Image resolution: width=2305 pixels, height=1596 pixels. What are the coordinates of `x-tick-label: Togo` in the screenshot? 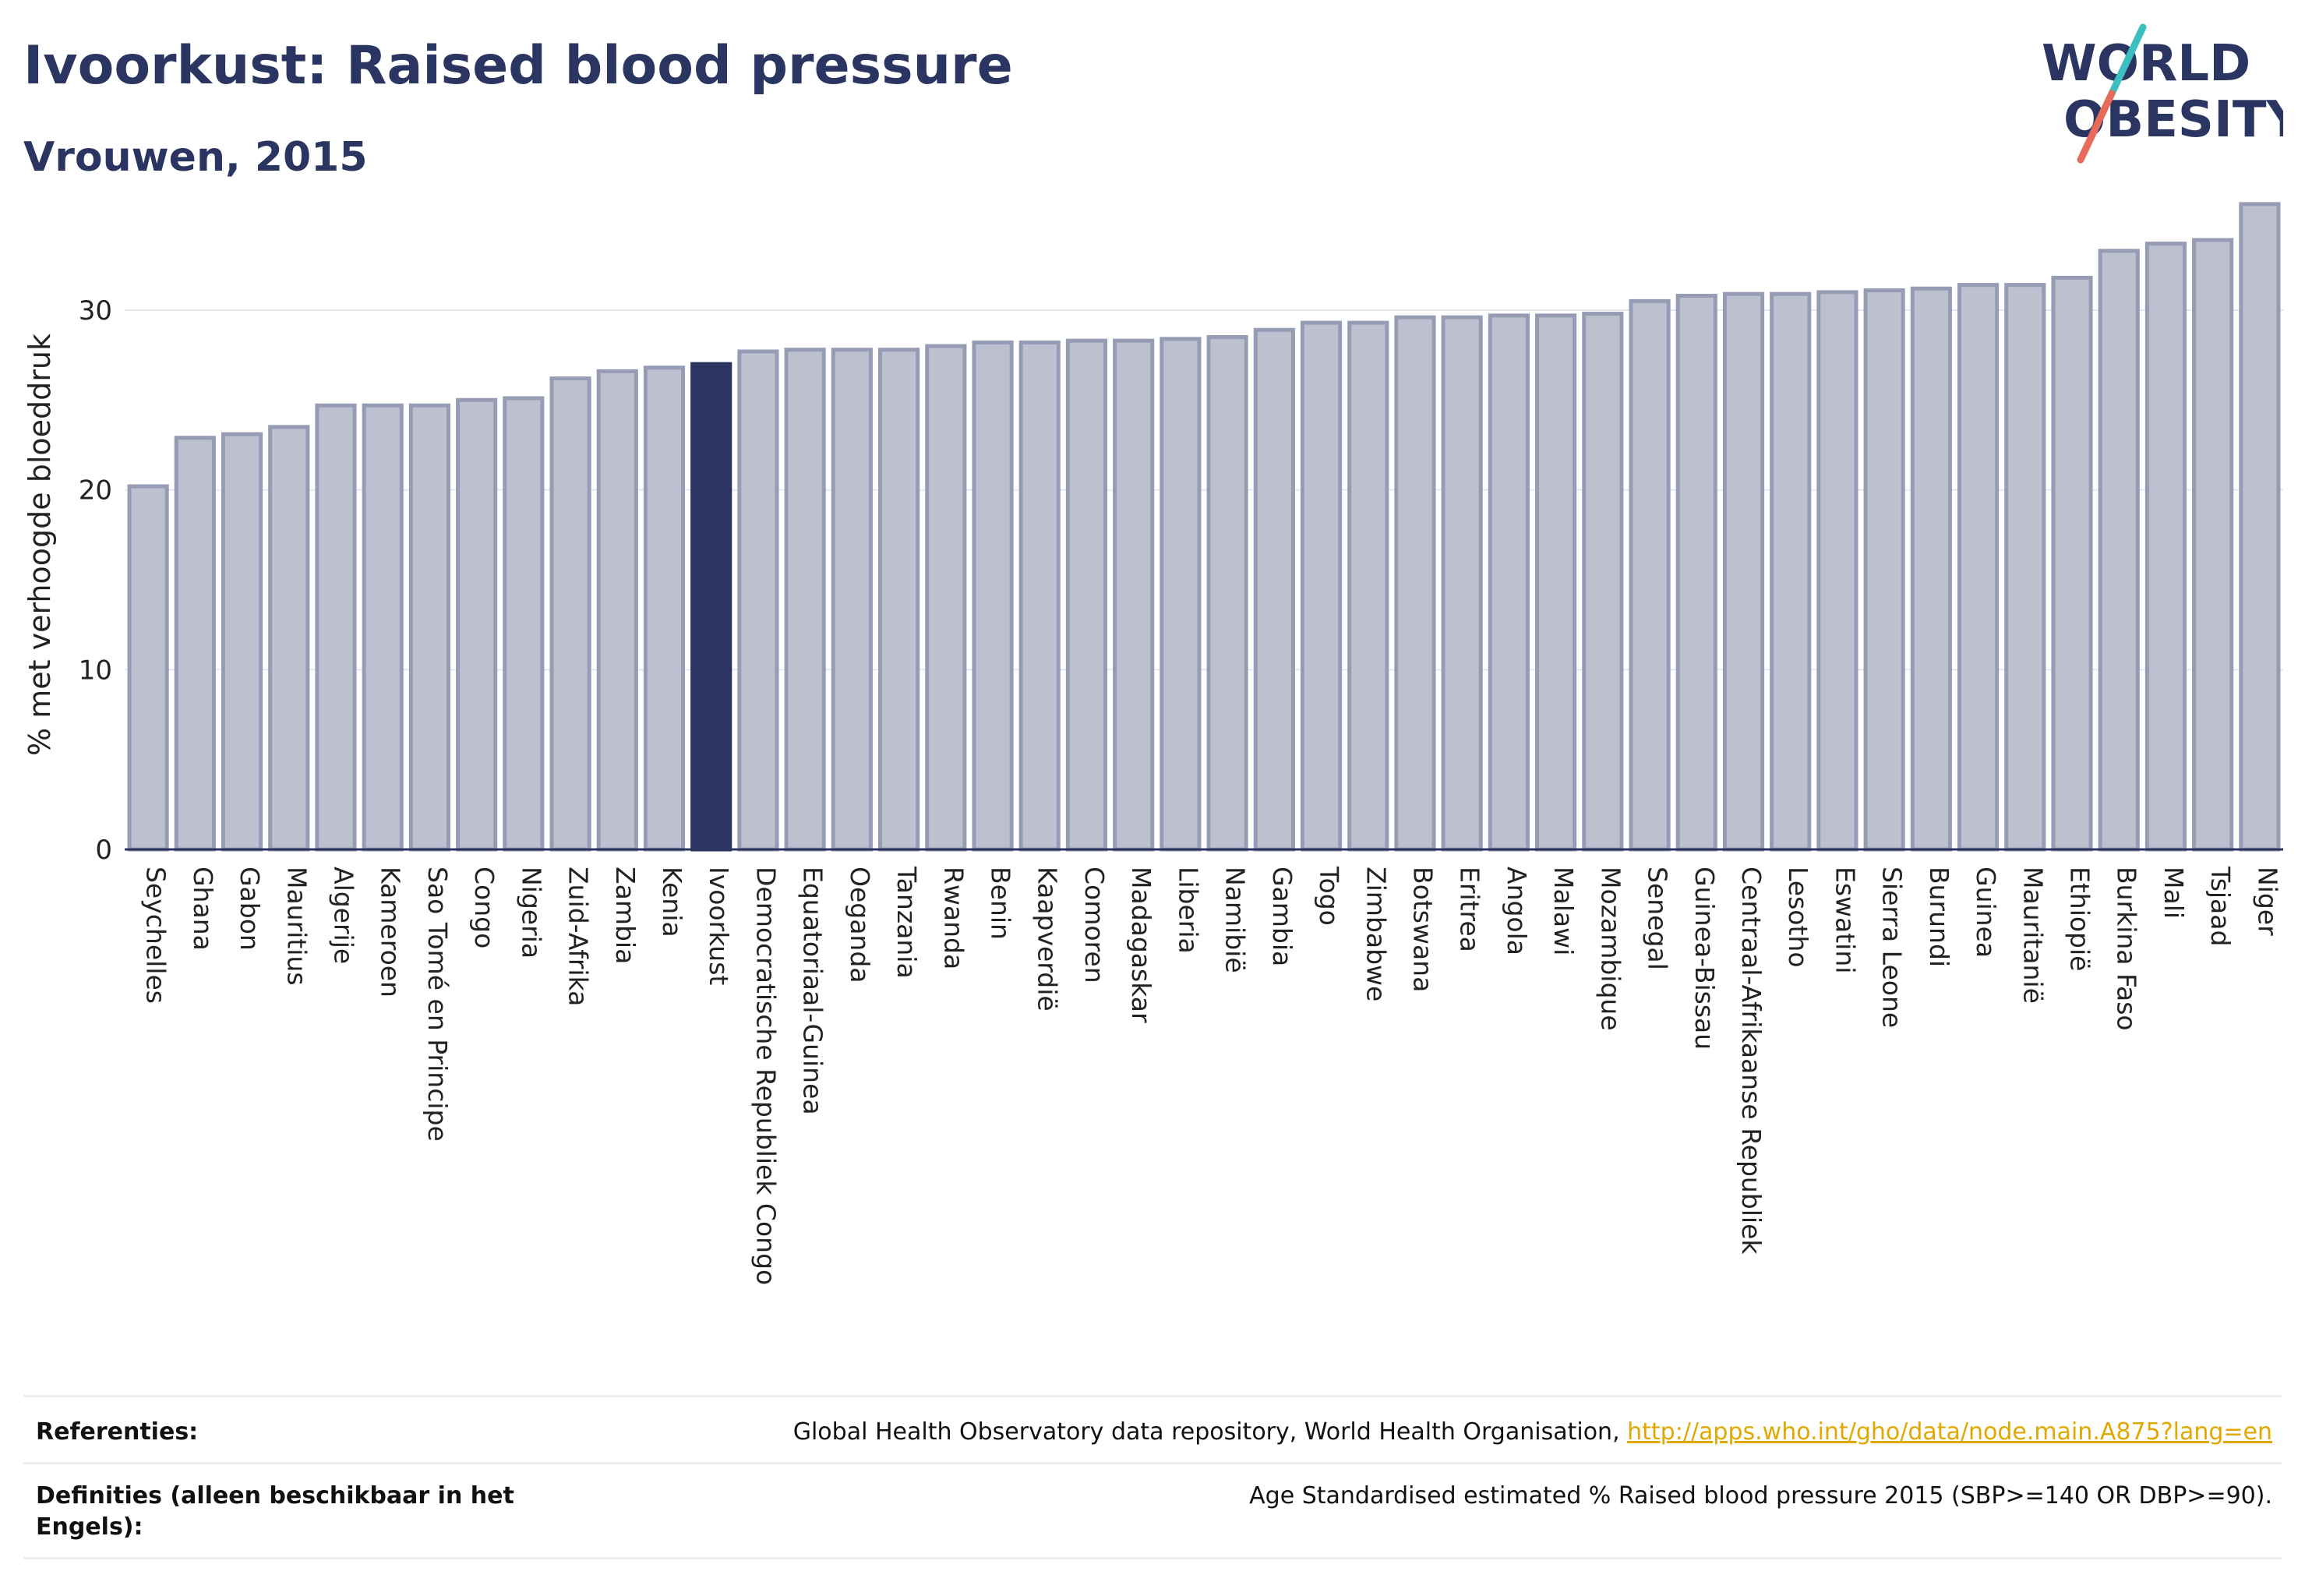 It's located at (1329, 896).